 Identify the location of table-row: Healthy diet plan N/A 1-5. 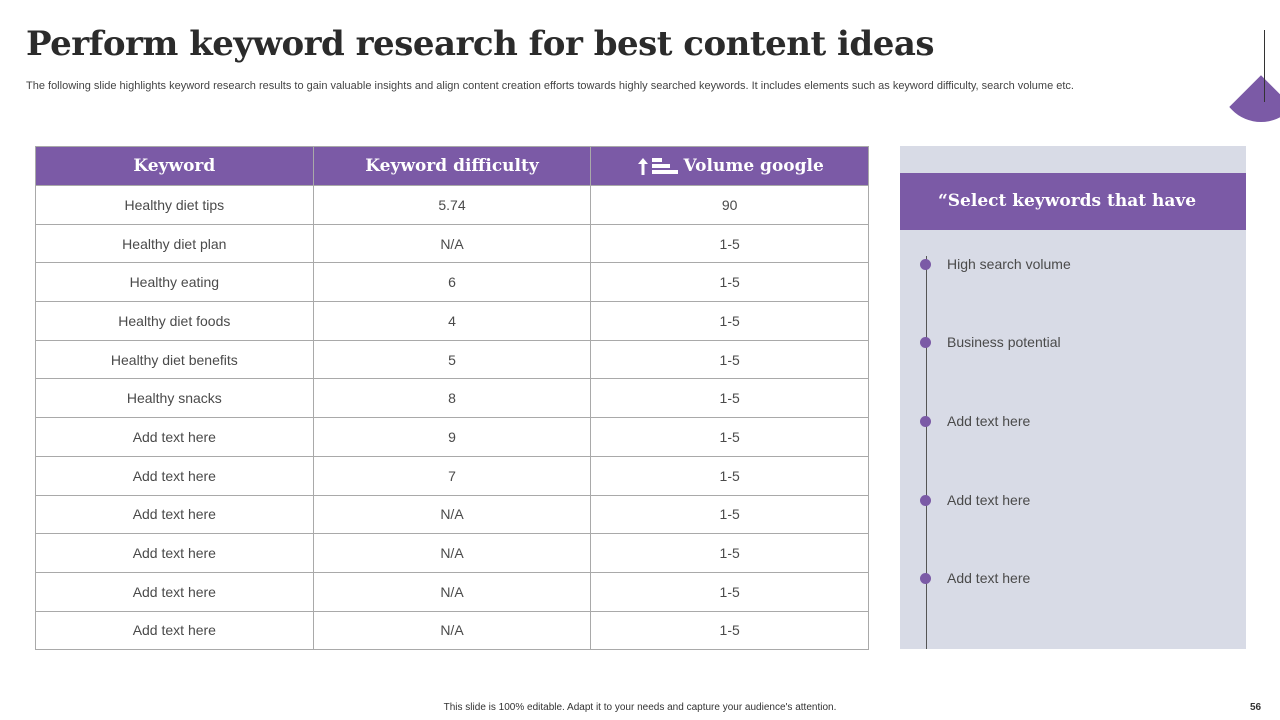
(452, 243).